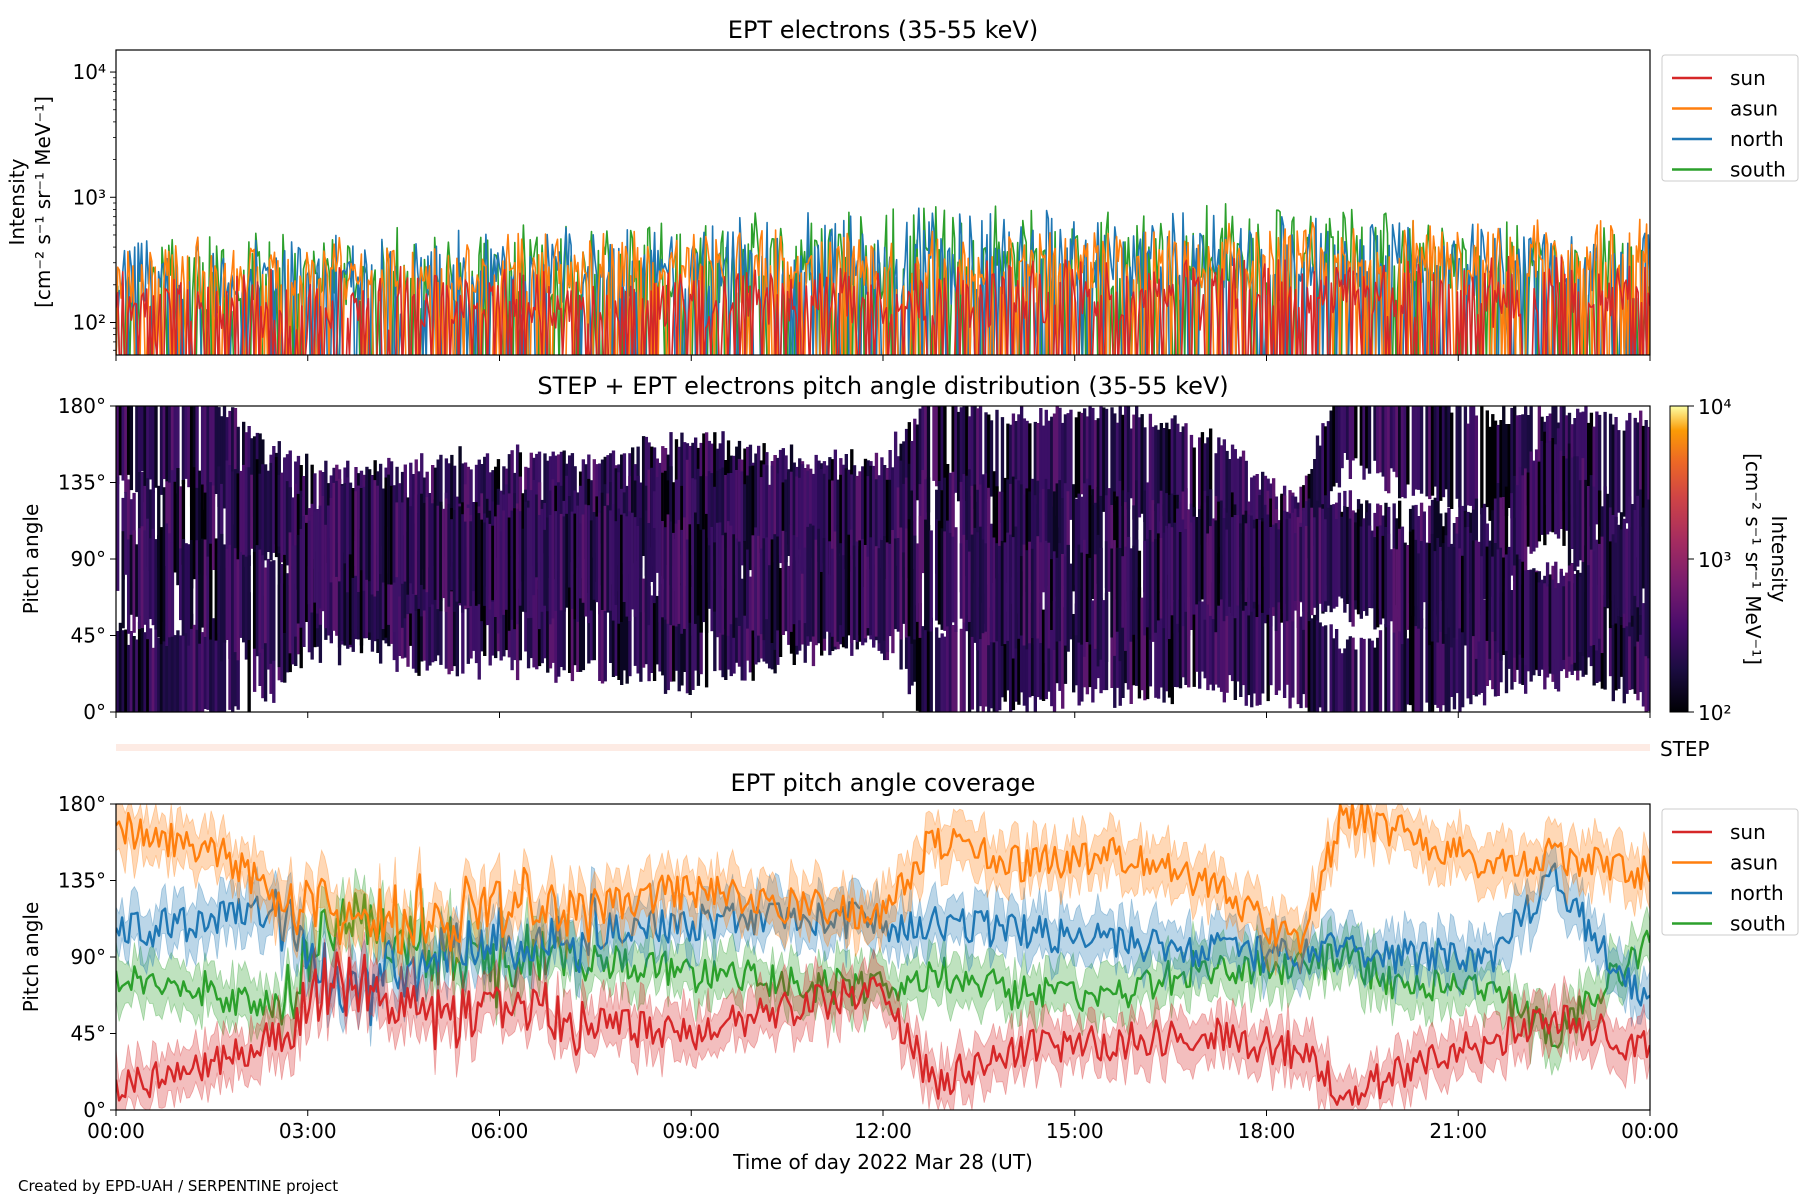 This screenshot has height=1200, width=1800. Describe the element at coordinates (1714, 713) in the screenshot. I see `colorbar-tick-label: 10²` at that location.